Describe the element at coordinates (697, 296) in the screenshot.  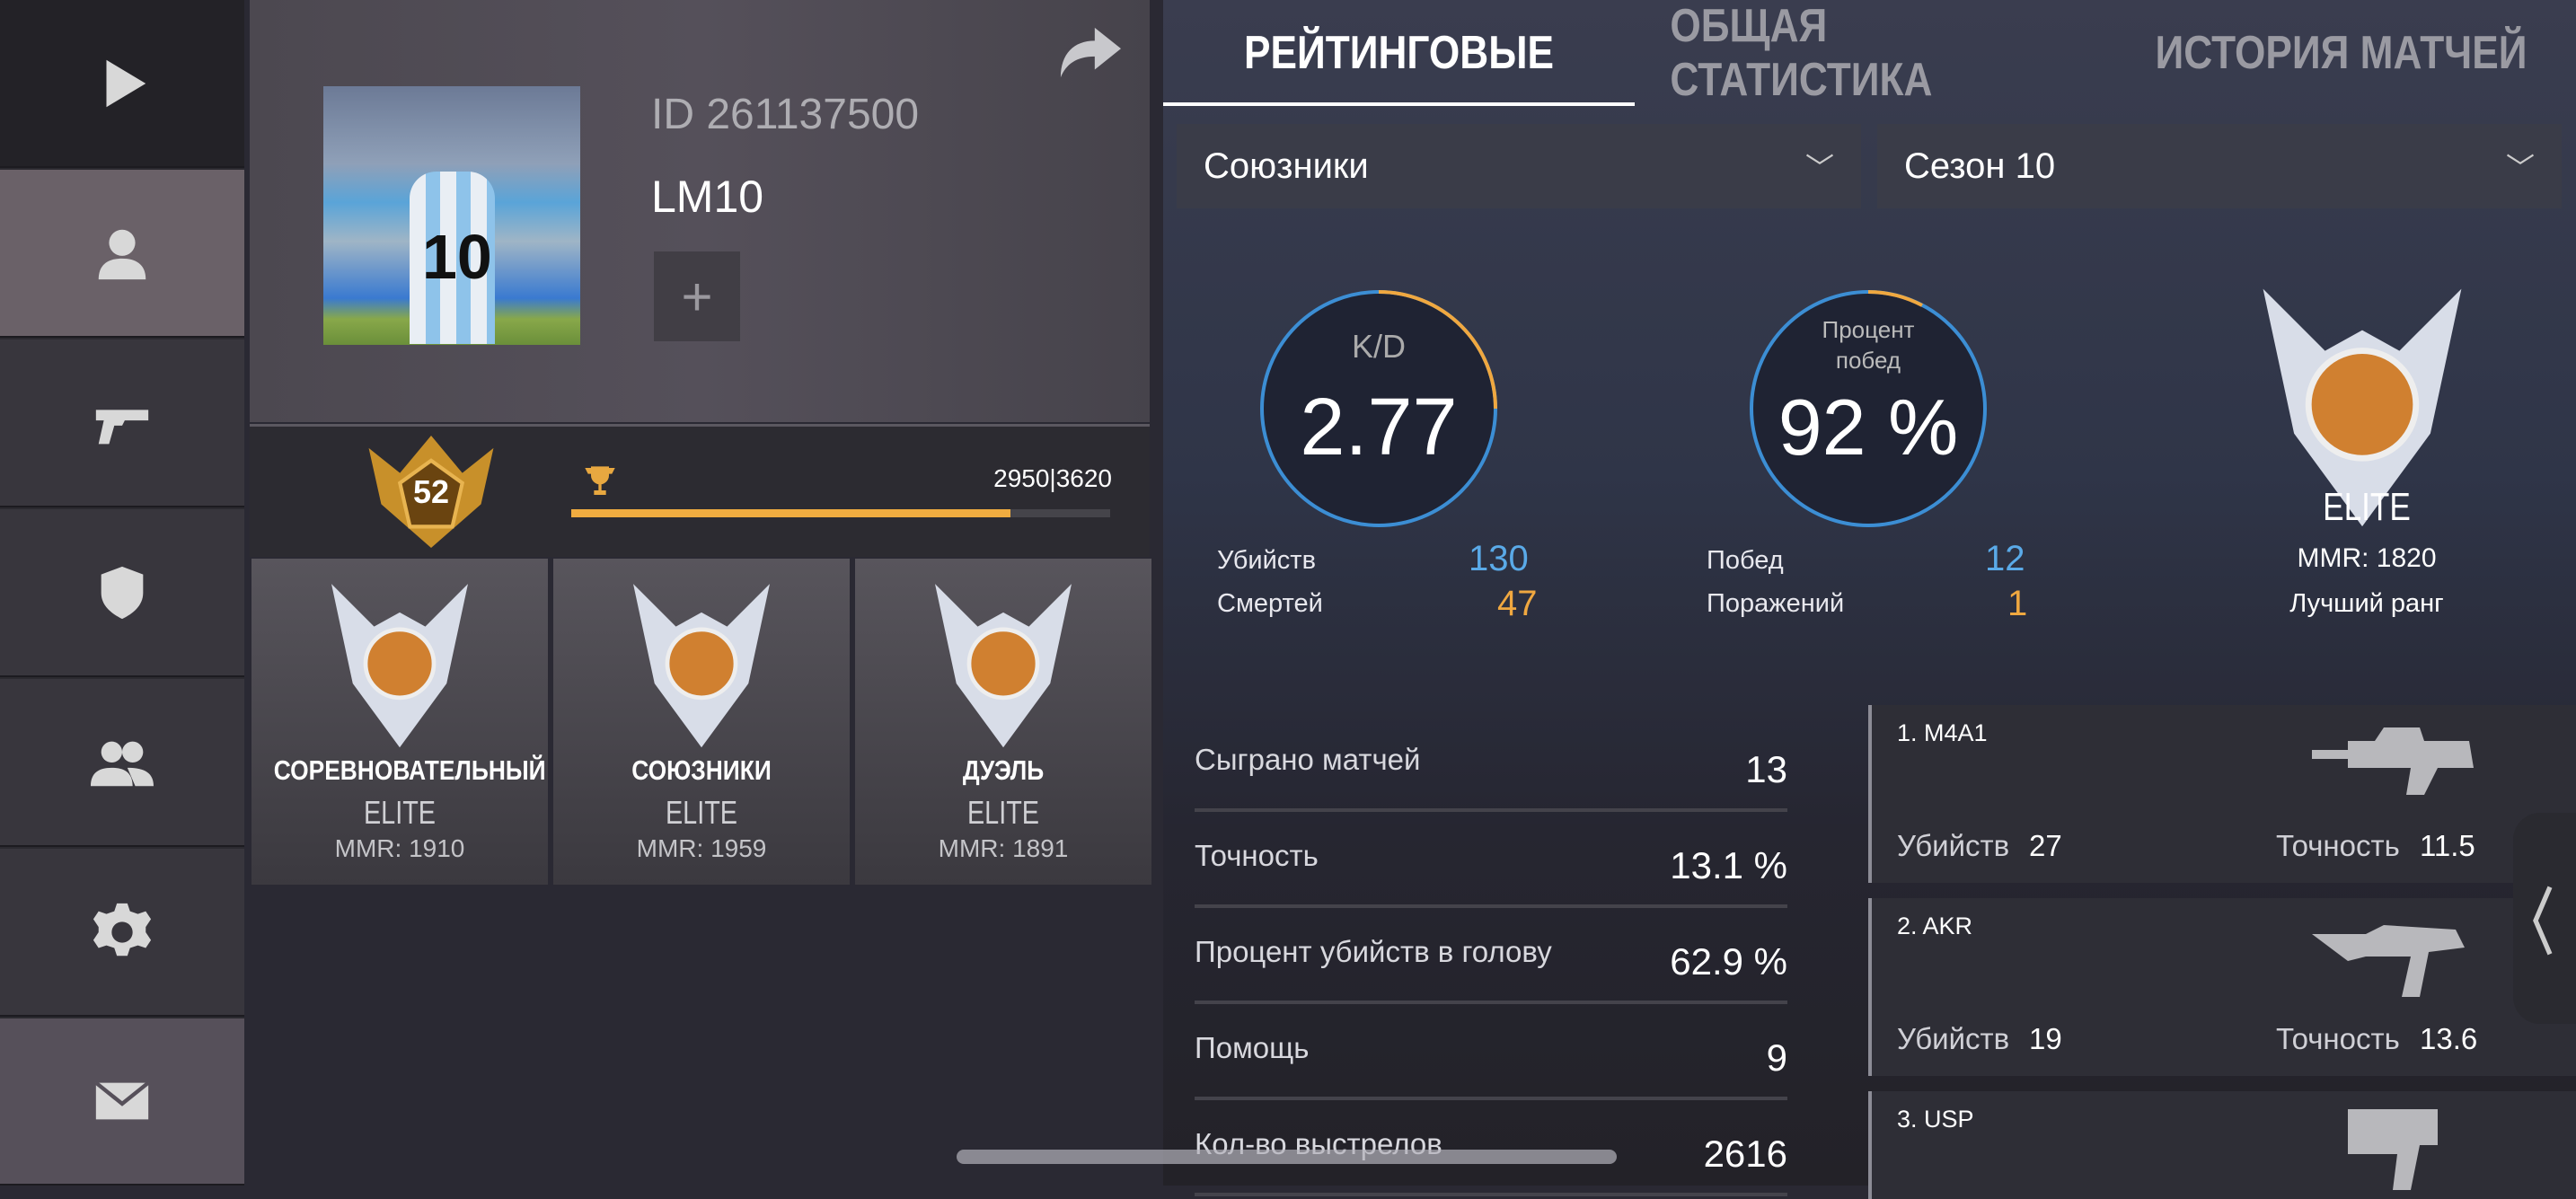
I see `add-button: +` at that location.